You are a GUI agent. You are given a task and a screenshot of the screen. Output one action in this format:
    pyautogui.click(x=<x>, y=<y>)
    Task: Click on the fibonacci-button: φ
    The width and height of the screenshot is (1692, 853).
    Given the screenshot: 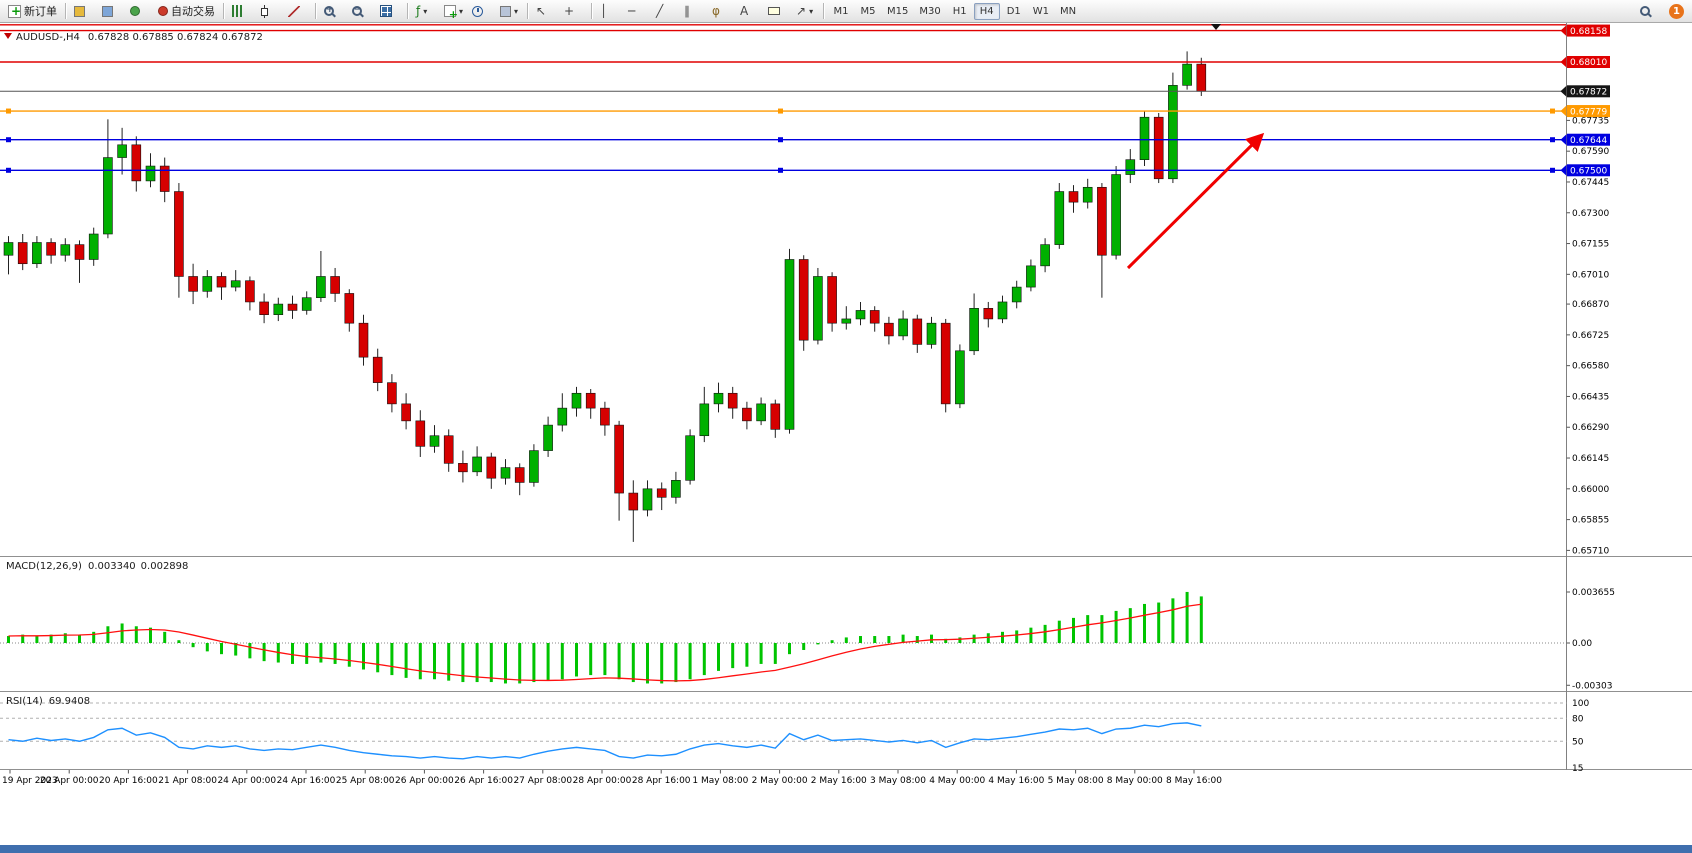 What is the action you would take?
    pyautogui.click(x=721, y=11)
    